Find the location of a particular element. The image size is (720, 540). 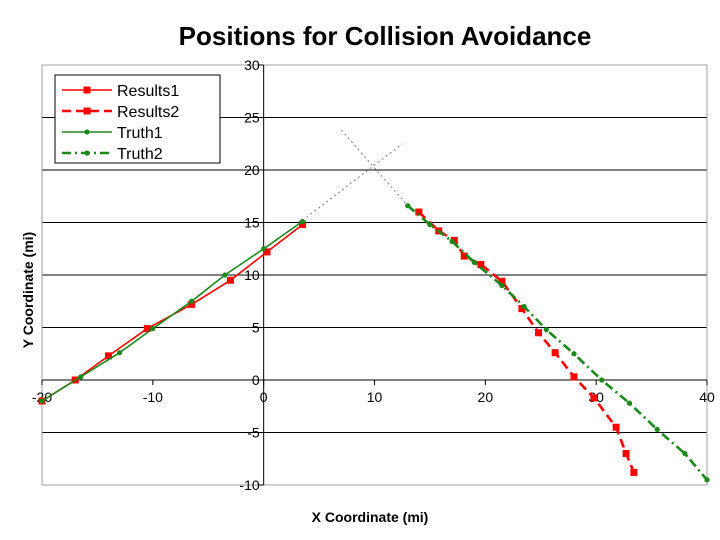

legend-label: Truth1 is located at coordinates (140, 133).